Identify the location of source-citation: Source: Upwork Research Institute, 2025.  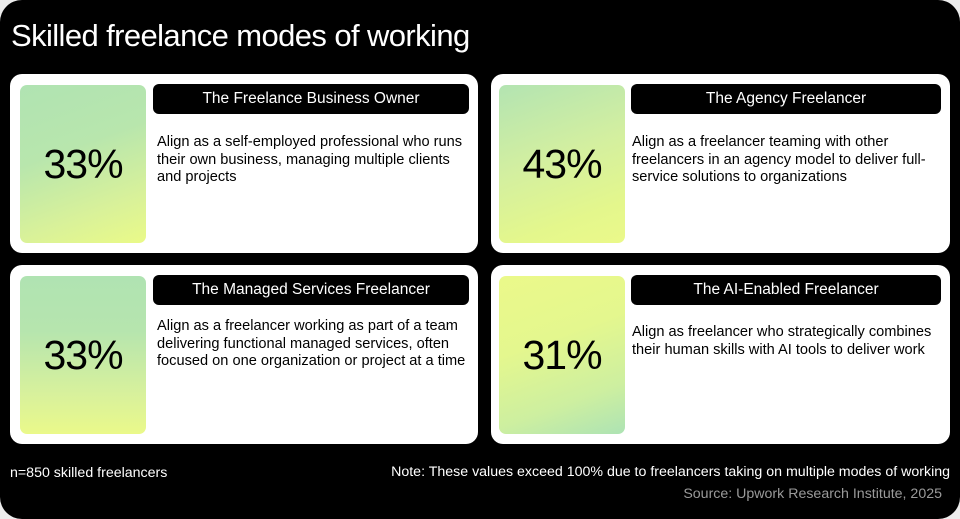
(812, 494).